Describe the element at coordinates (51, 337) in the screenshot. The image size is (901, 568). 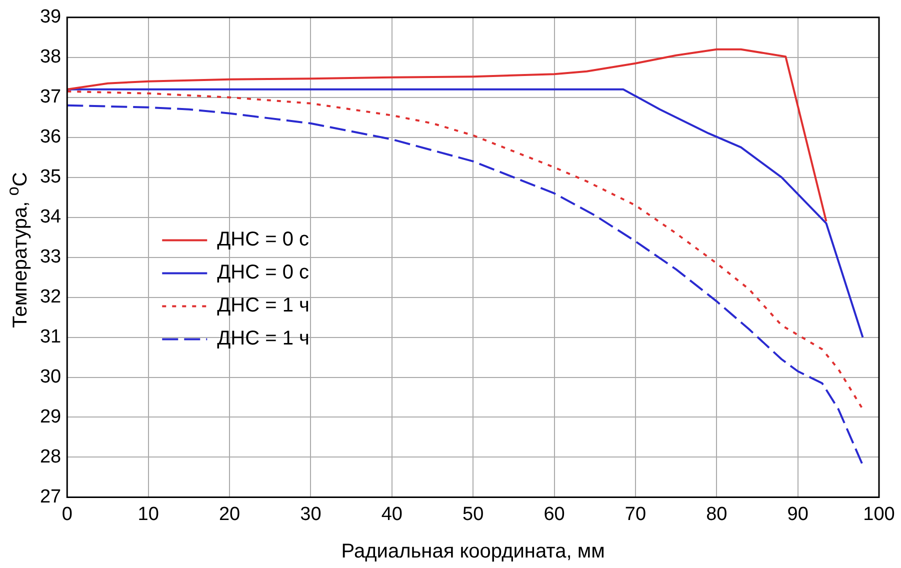
I see `y-tick-label: 31` at that location.